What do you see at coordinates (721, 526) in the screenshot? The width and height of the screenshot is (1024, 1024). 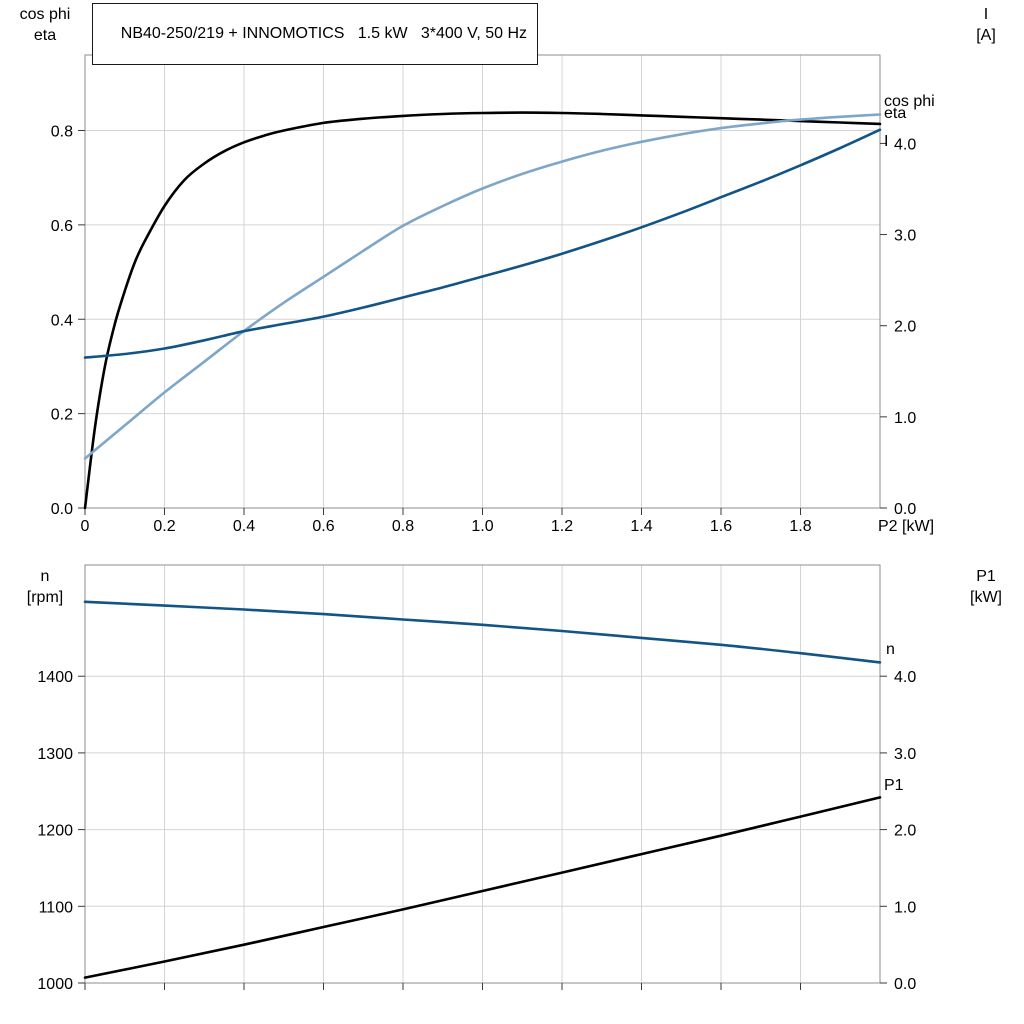 I see `x-tick-label: 1.6` at bounding box center [721, 526].